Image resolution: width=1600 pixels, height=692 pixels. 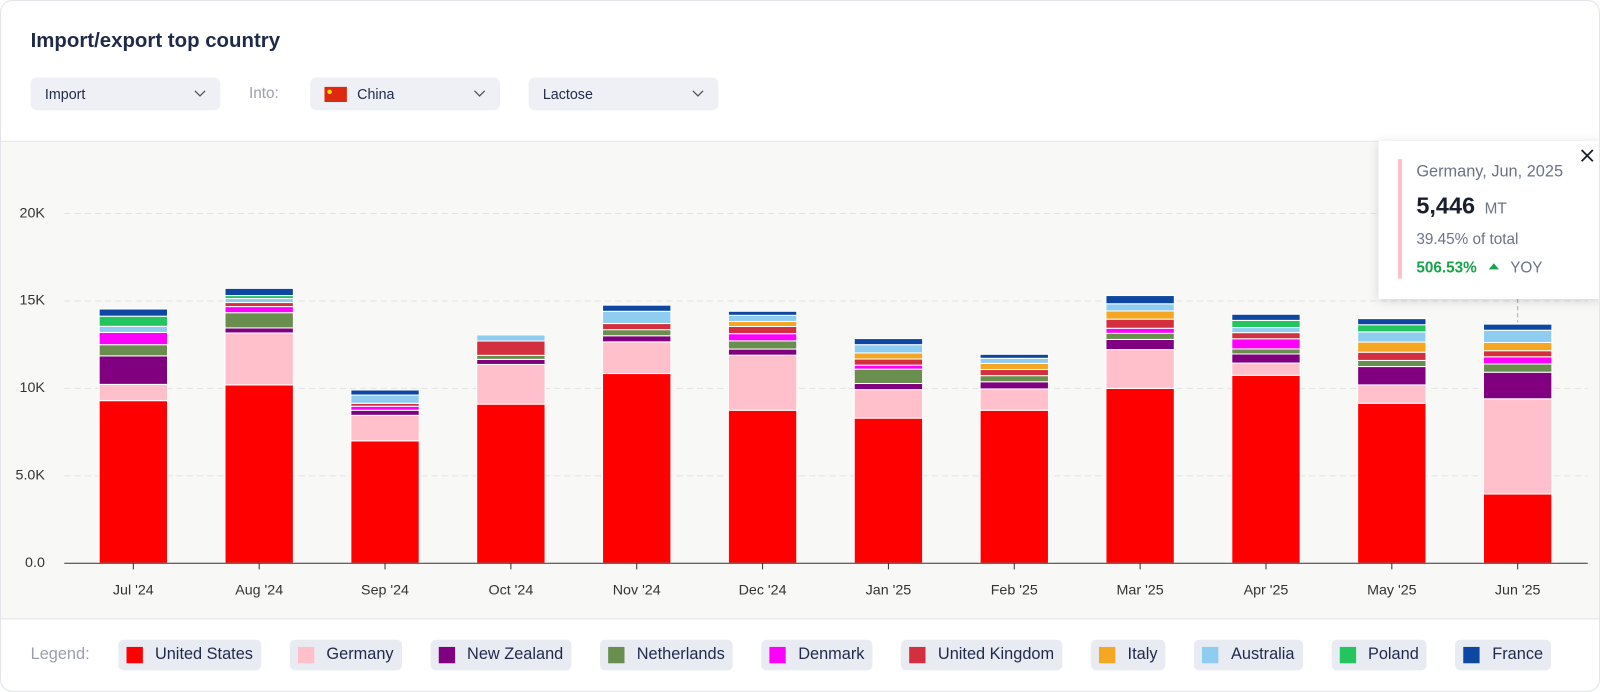 What do you see at coordinates (817, 655) in the screenshot?
I see `legend-item: Denmark` at bounding box center [817, 655].